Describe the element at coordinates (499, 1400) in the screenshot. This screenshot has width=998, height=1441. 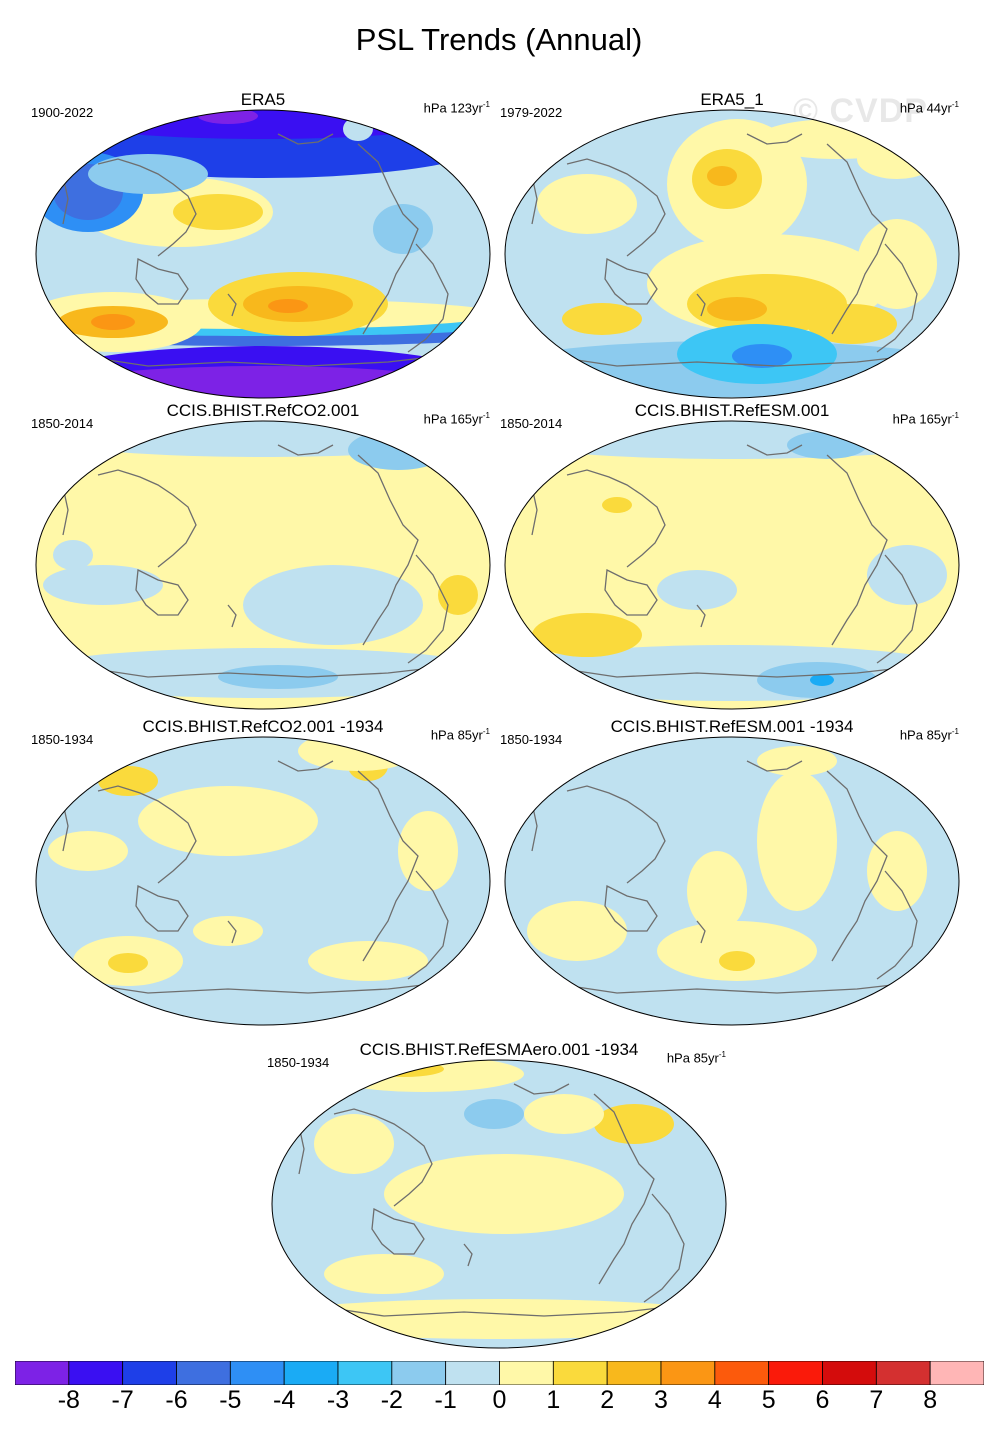
I see `colorbar-label: 0` at that location.